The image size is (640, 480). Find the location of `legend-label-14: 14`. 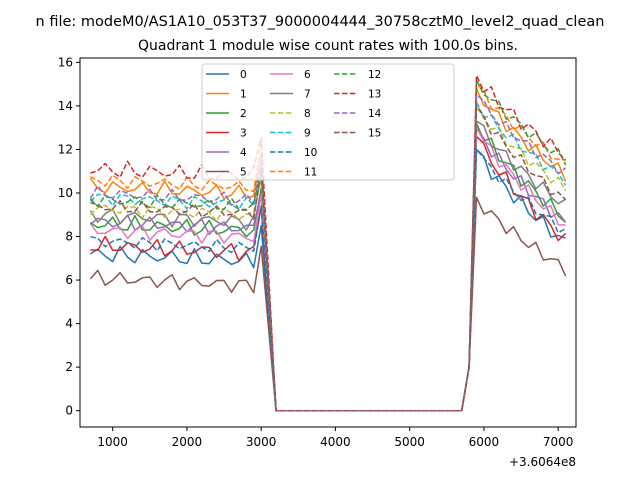

legend-label-14: 14 is located at coordinates (375, 114).